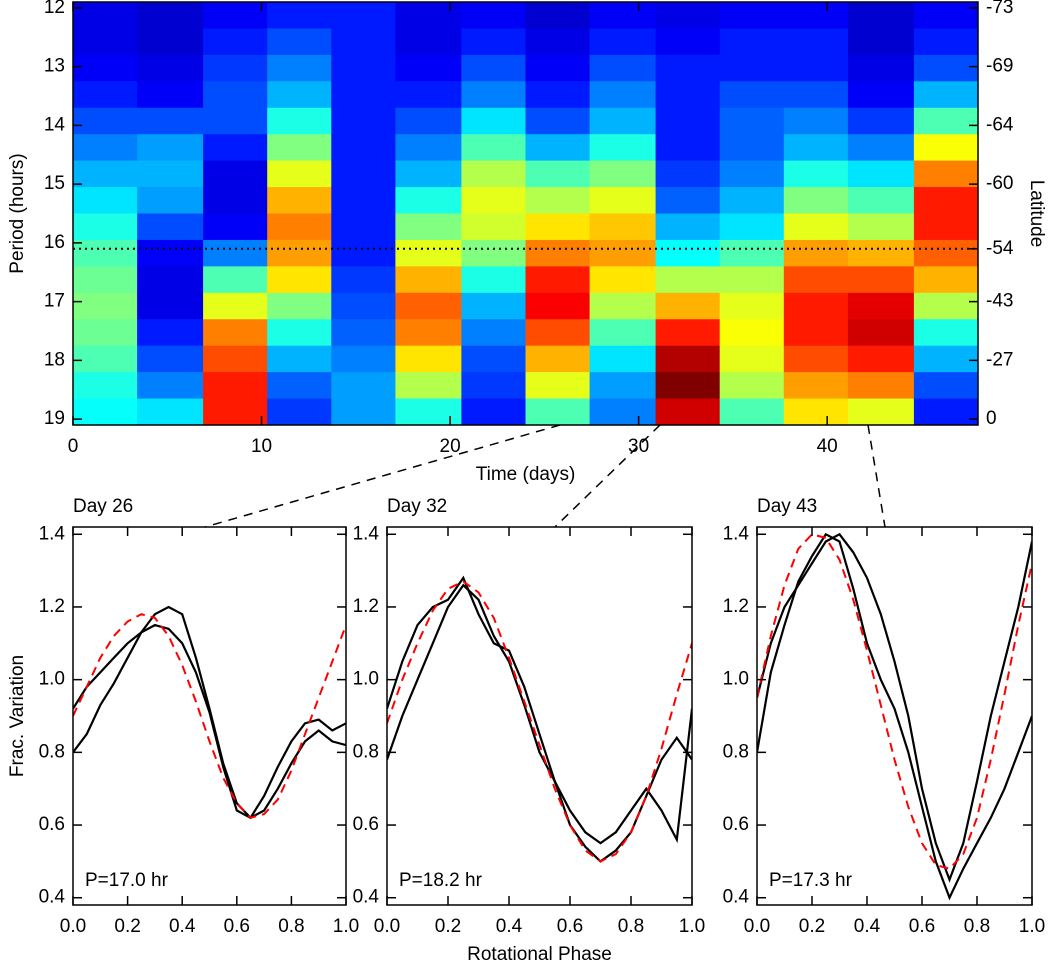 This screenshot has width=1050, height=967. Describe the element at coordinates (736, 533) in the screenshot. I see `y-tick-label: 1.4` at that location.